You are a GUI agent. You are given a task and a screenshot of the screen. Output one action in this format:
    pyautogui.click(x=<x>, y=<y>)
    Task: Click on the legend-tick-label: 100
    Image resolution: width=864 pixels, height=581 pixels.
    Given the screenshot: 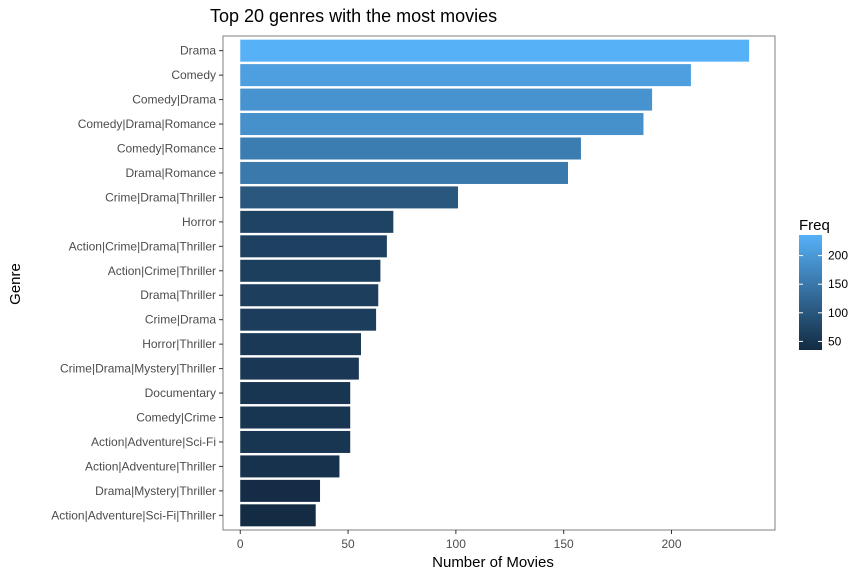 What is the action you would take?
    pyautogui.click(x=838, y=313)
    